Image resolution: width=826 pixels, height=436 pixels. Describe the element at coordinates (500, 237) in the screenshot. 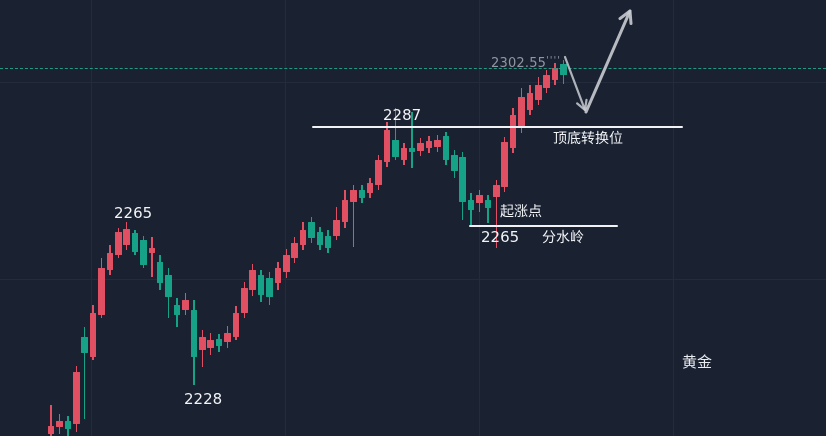

I see `support-price-label: 2265` at that location.